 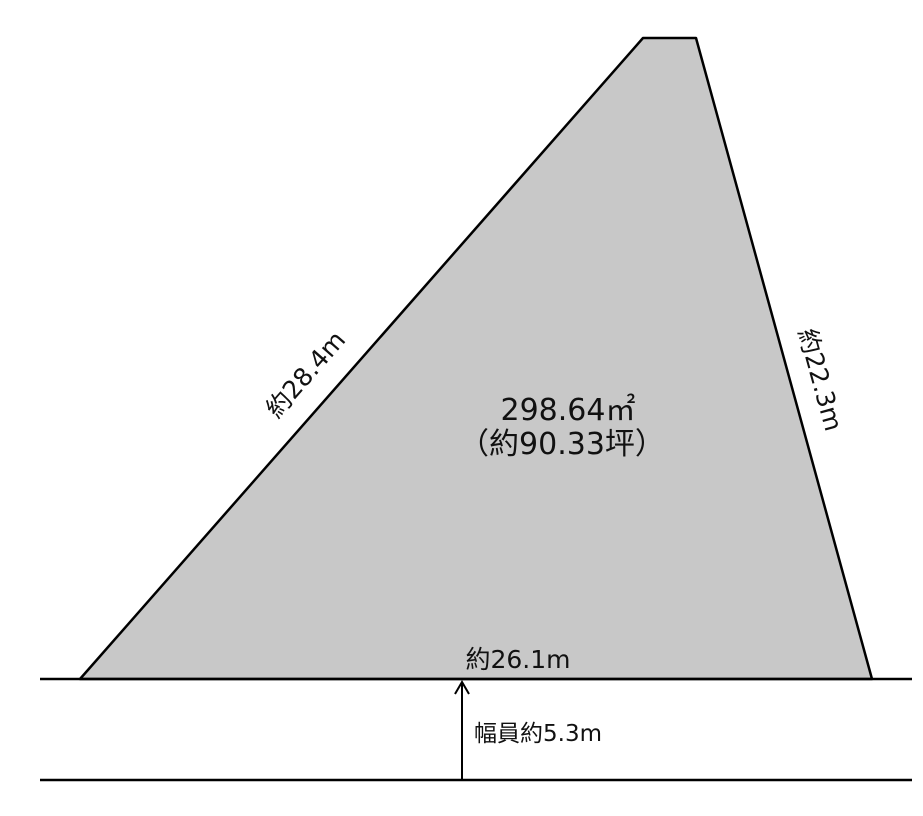 What do you see at coordinates (462, 687) in the screenshot?
I see `road-width-arrowhead-icon` at bounding box center [462, 687].